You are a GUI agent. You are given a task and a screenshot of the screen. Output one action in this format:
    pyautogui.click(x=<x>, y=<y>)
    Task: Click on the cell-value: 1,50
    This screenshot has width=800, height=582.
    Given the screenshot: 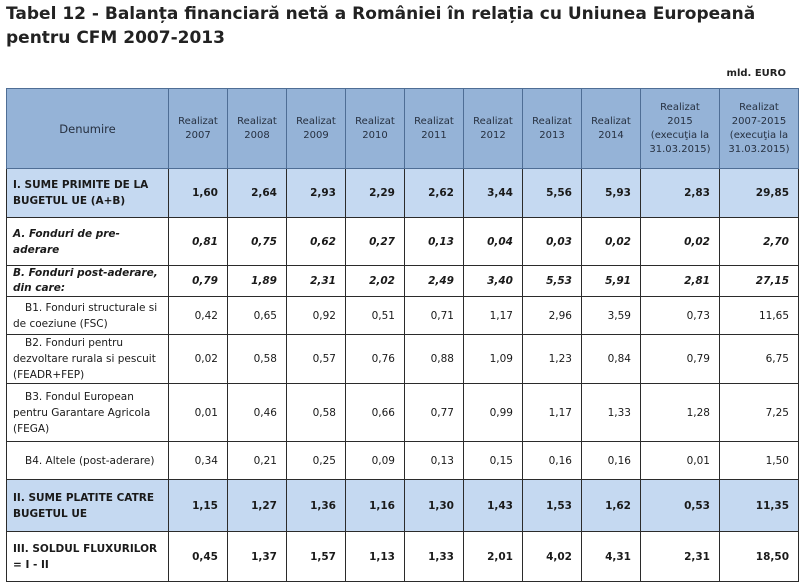 What is the action you would take?
    pyautogui.click(x=759, y=460)
    